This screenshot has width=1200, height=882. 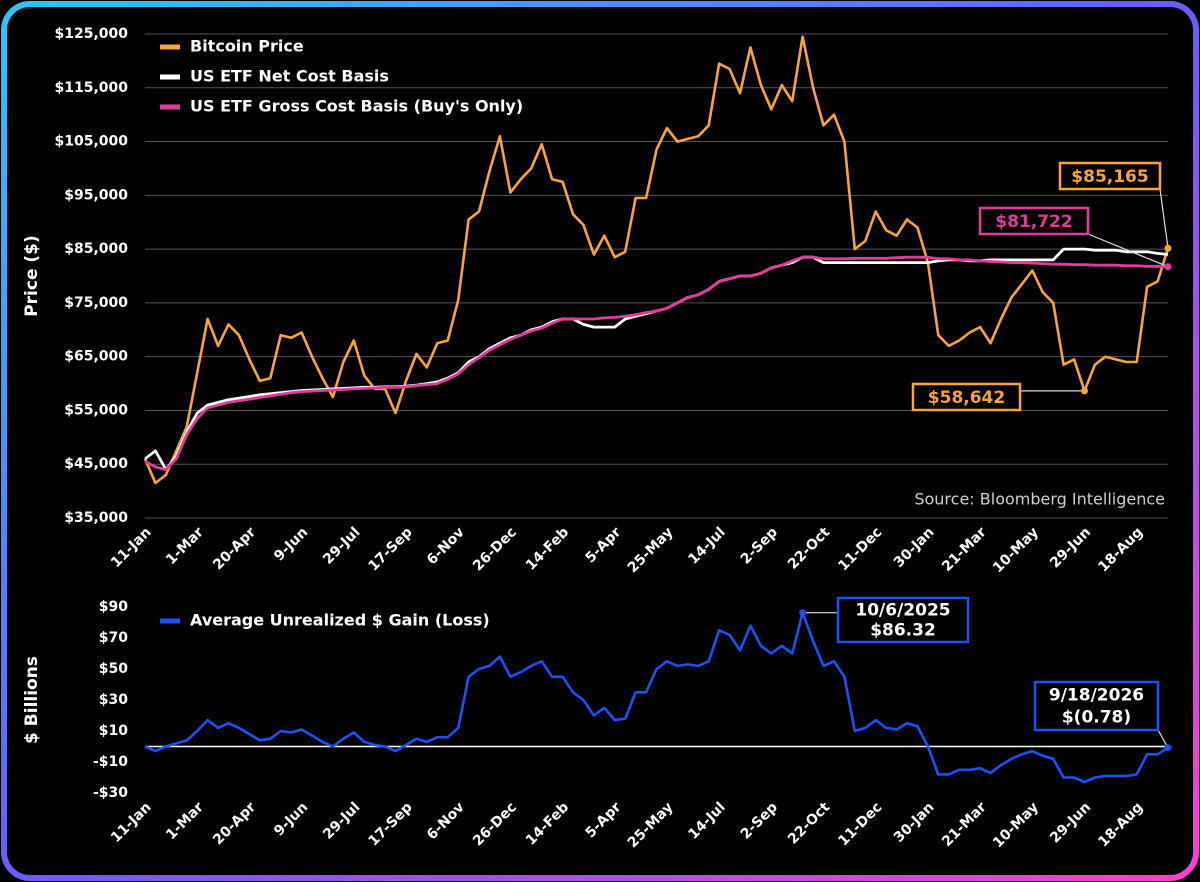 I want to click on date-label: 10/6/2025, so click(x=902, y=610).